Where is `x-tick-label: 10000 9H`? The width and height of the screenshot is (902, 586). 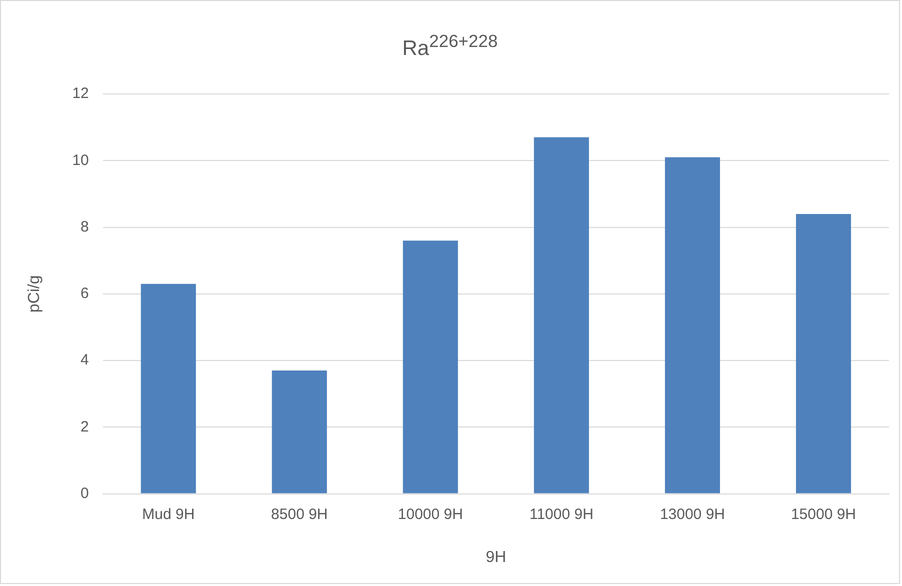 x-tick-label: 10000 9H is located at coordinates (430, 514).